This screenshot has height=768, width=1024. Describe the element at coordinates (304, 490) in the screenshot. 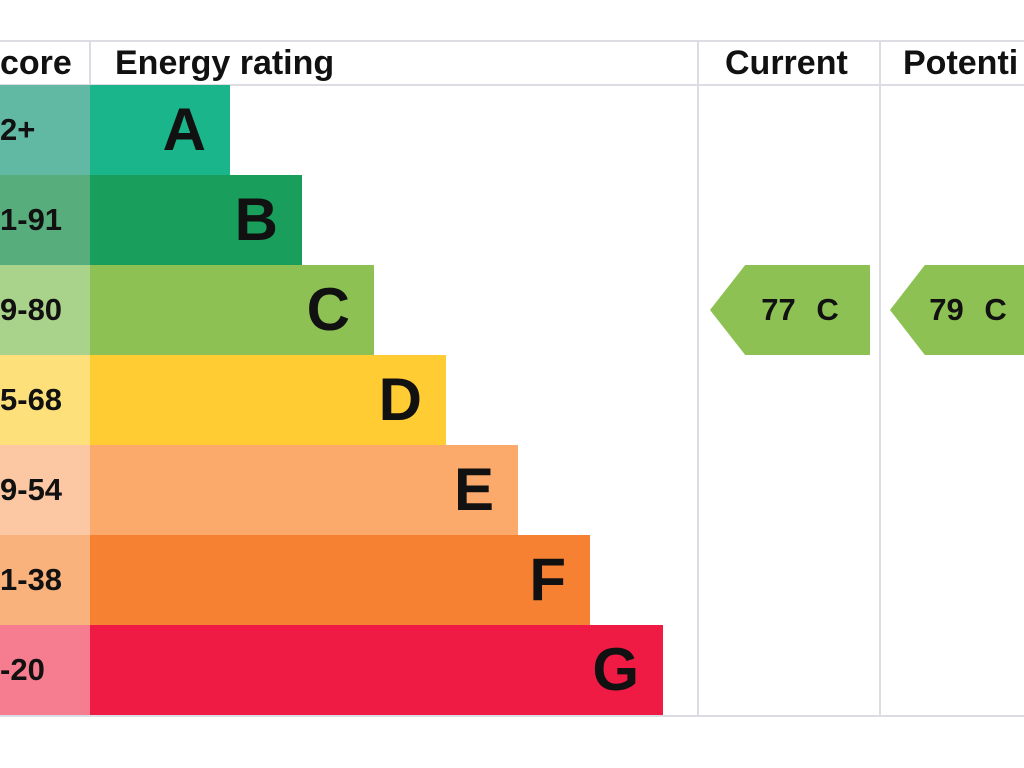

I see `rating-bar: E` at that location.